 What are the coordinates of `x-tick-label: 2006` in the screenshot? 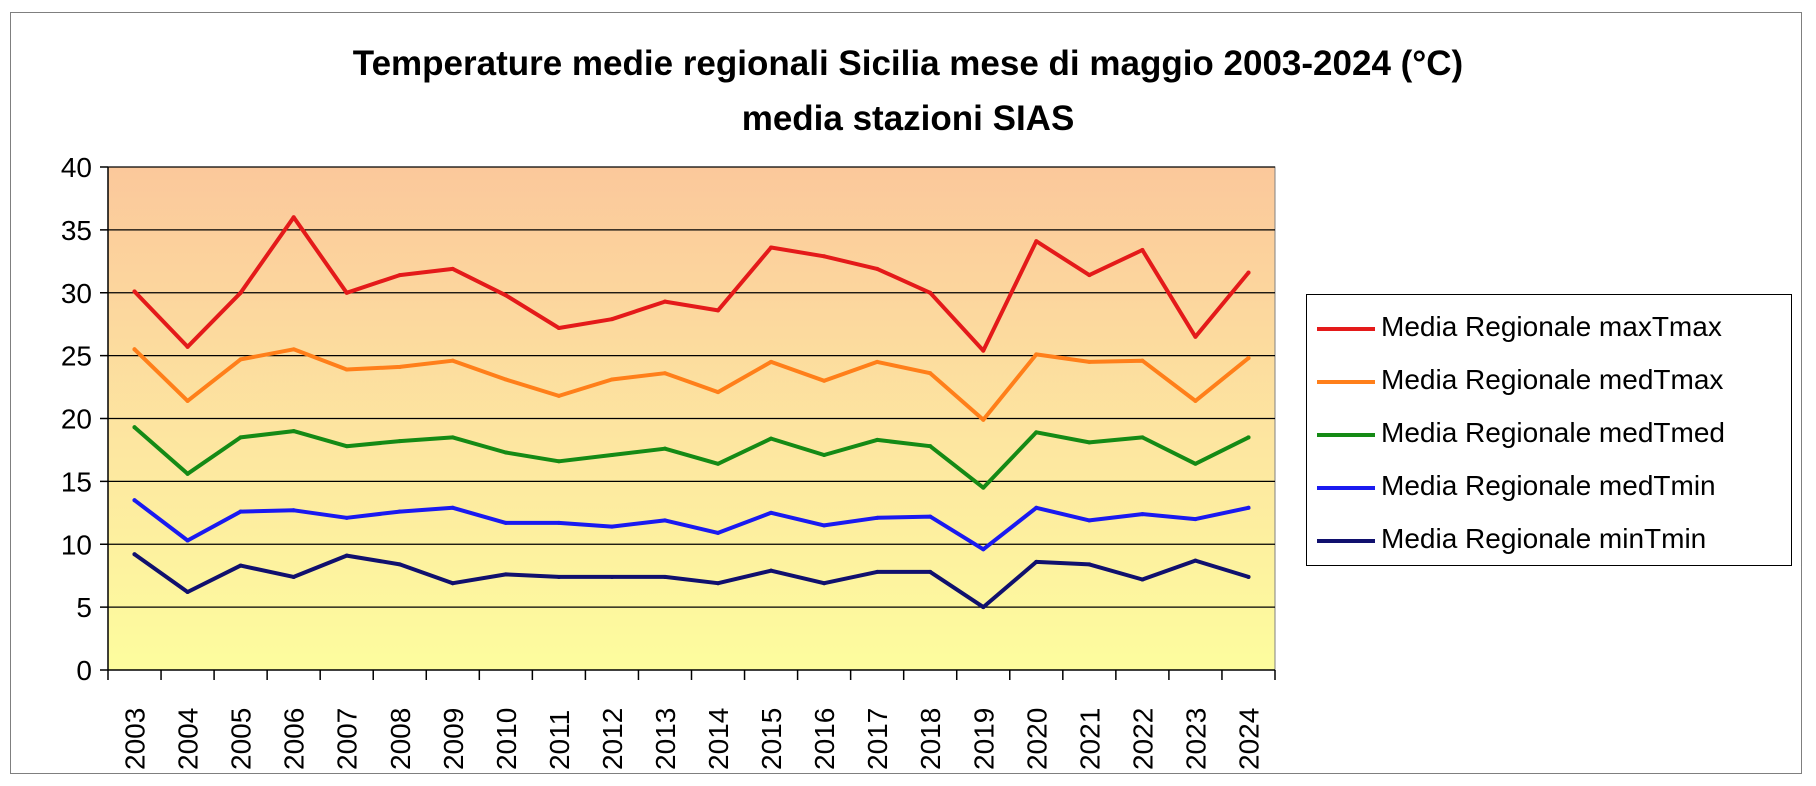 It's located at (294, 739).